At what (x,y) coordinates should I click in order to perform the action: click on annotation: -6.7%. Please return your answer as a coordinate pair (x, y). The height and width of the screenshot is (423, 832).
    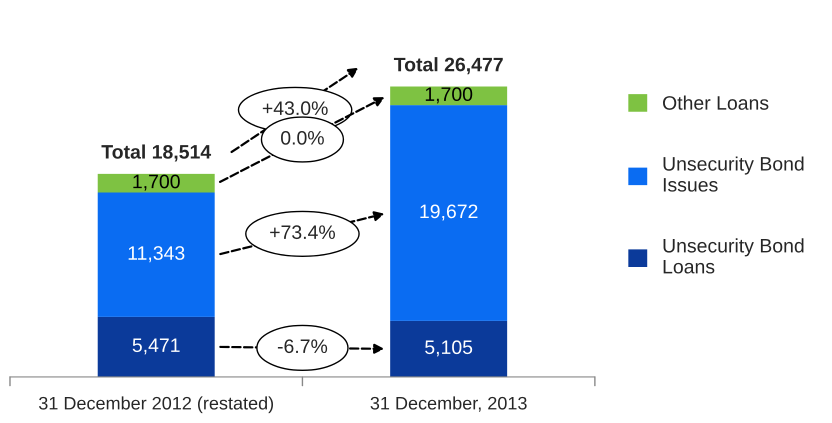
    Looking at the image, I should click on (303, 346).